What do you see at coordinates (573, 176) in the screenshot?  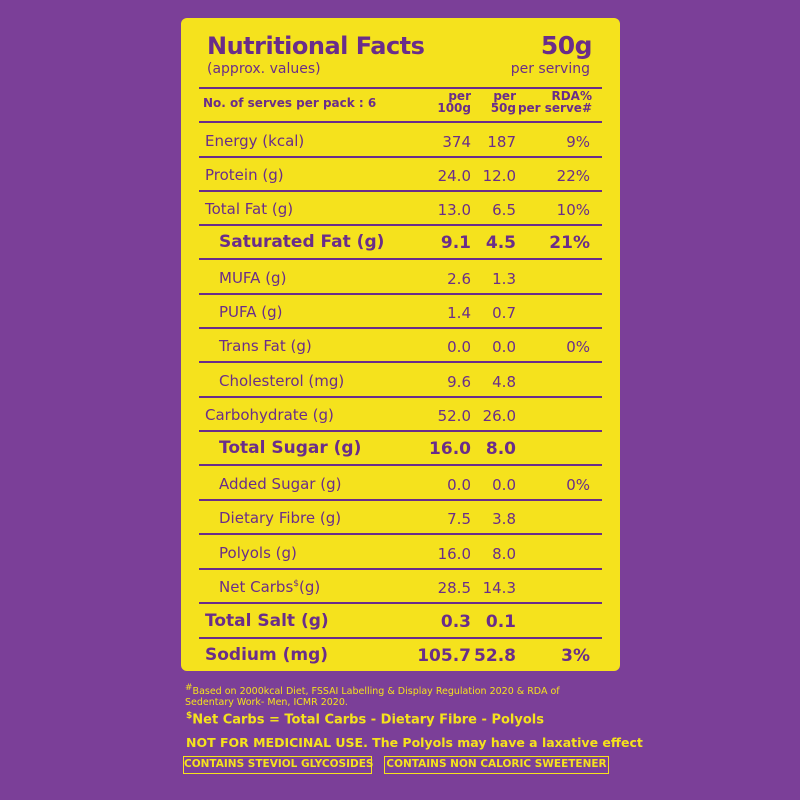 I see `value-rda: 22%` at bounding box center [573, 176].